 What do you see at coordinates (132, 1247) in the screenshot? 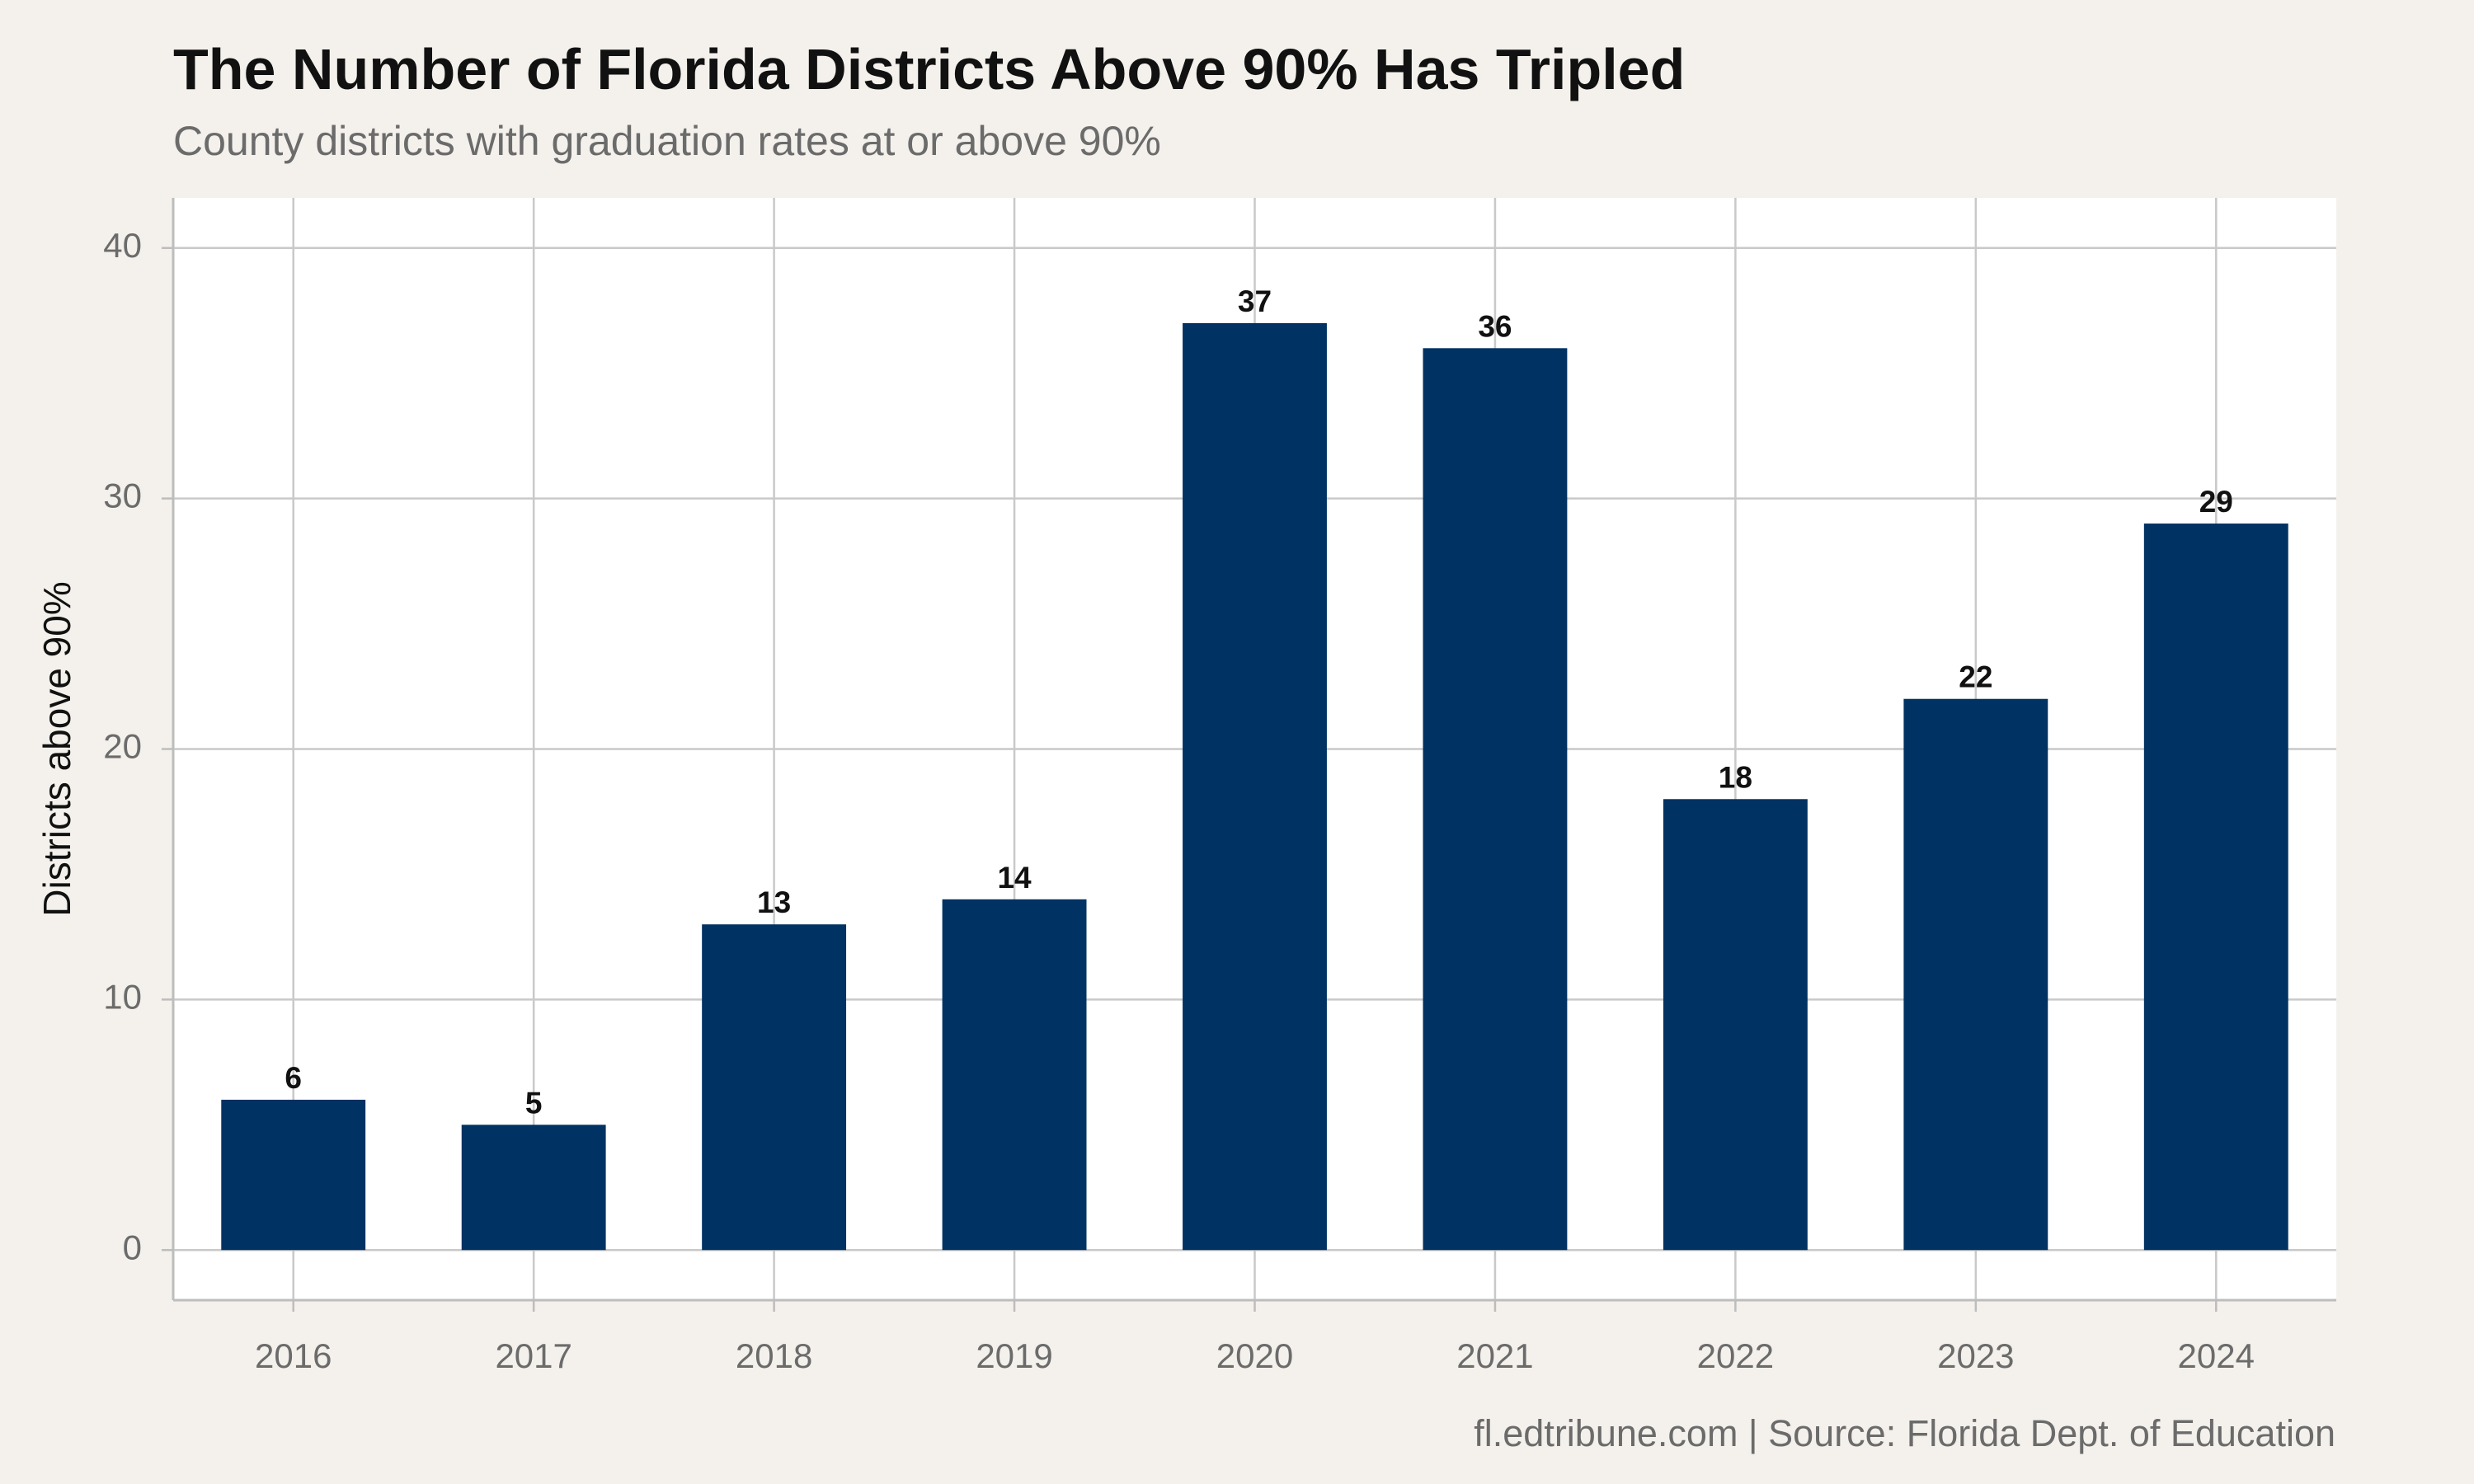
I see `y-tick-label: 0` at bounding box center [132, 1247].